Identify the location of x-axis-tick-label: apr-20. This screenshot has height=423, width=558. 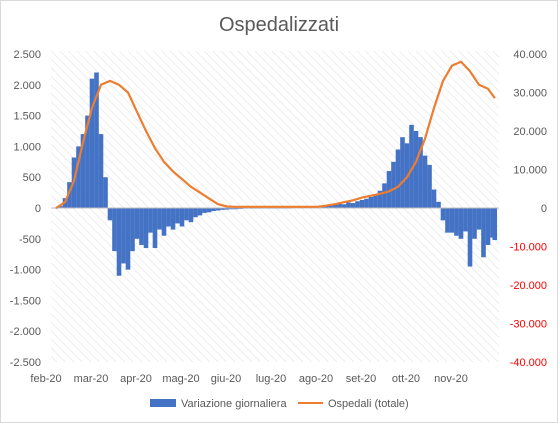
(136, 379).